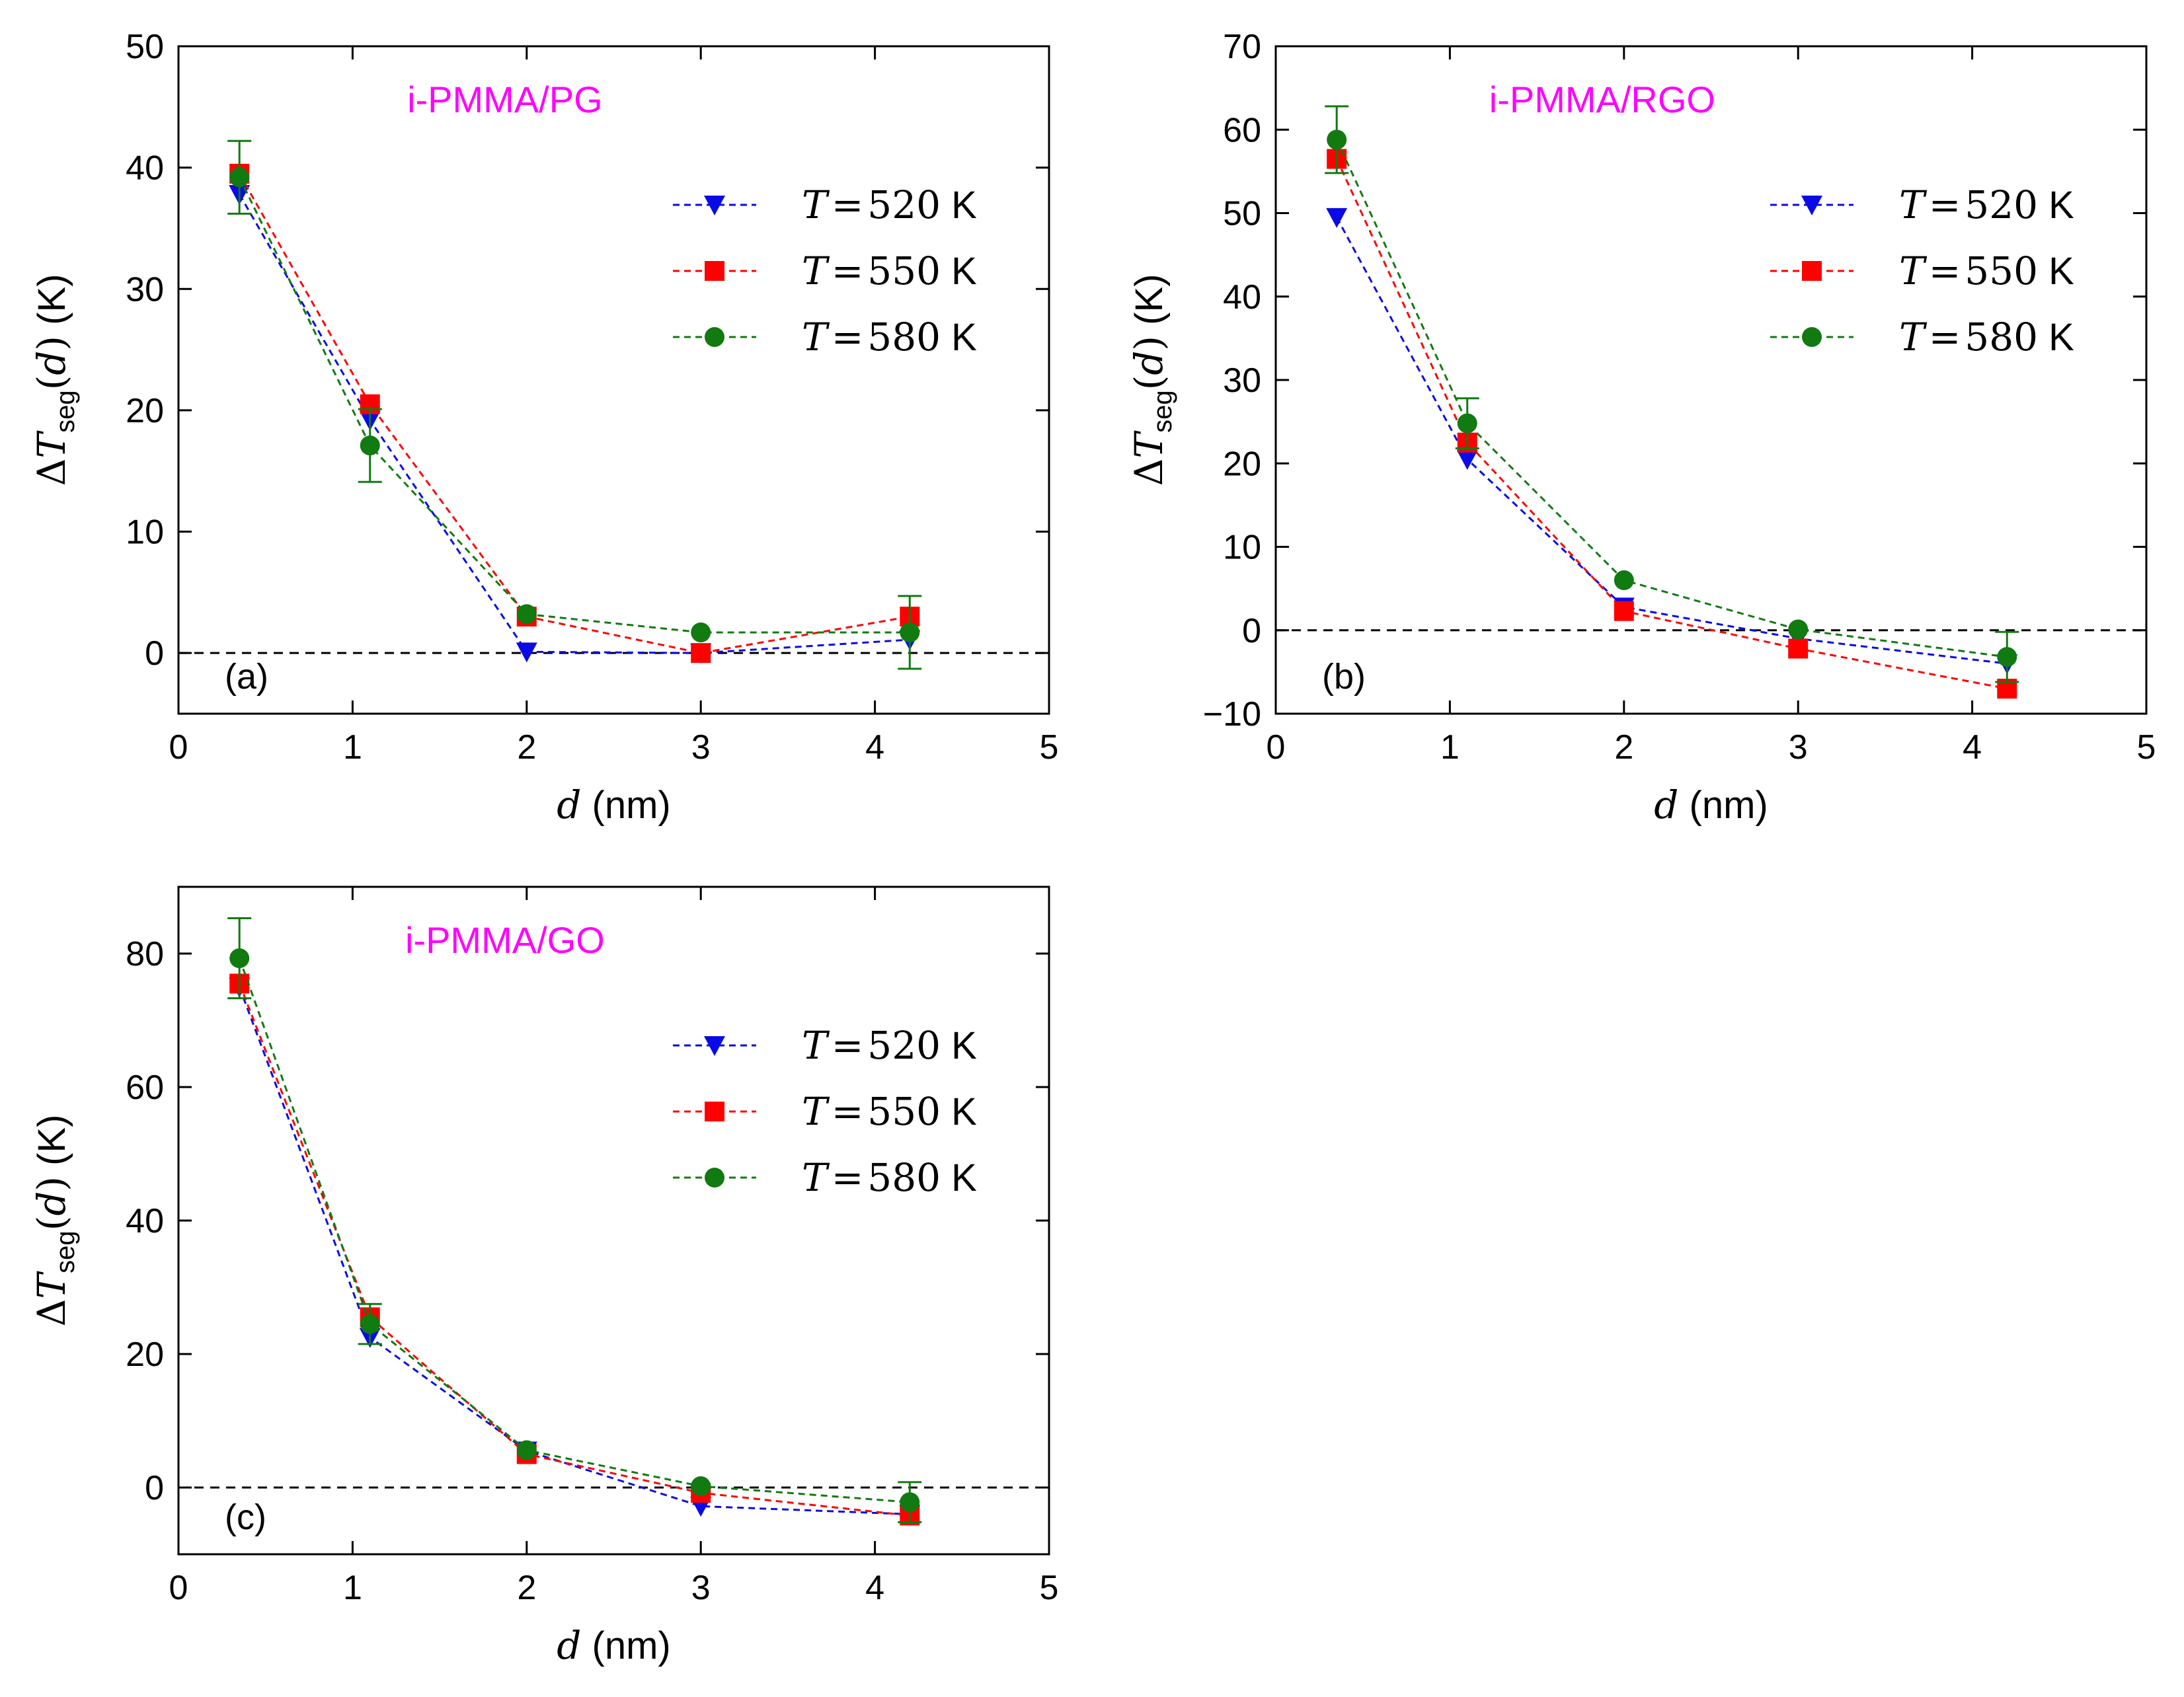 This screenshot has height=1697, width=2184. Describe the element at coordinates (1344, 677) in the screenshot. I see `panel-label: (b)` at that location.